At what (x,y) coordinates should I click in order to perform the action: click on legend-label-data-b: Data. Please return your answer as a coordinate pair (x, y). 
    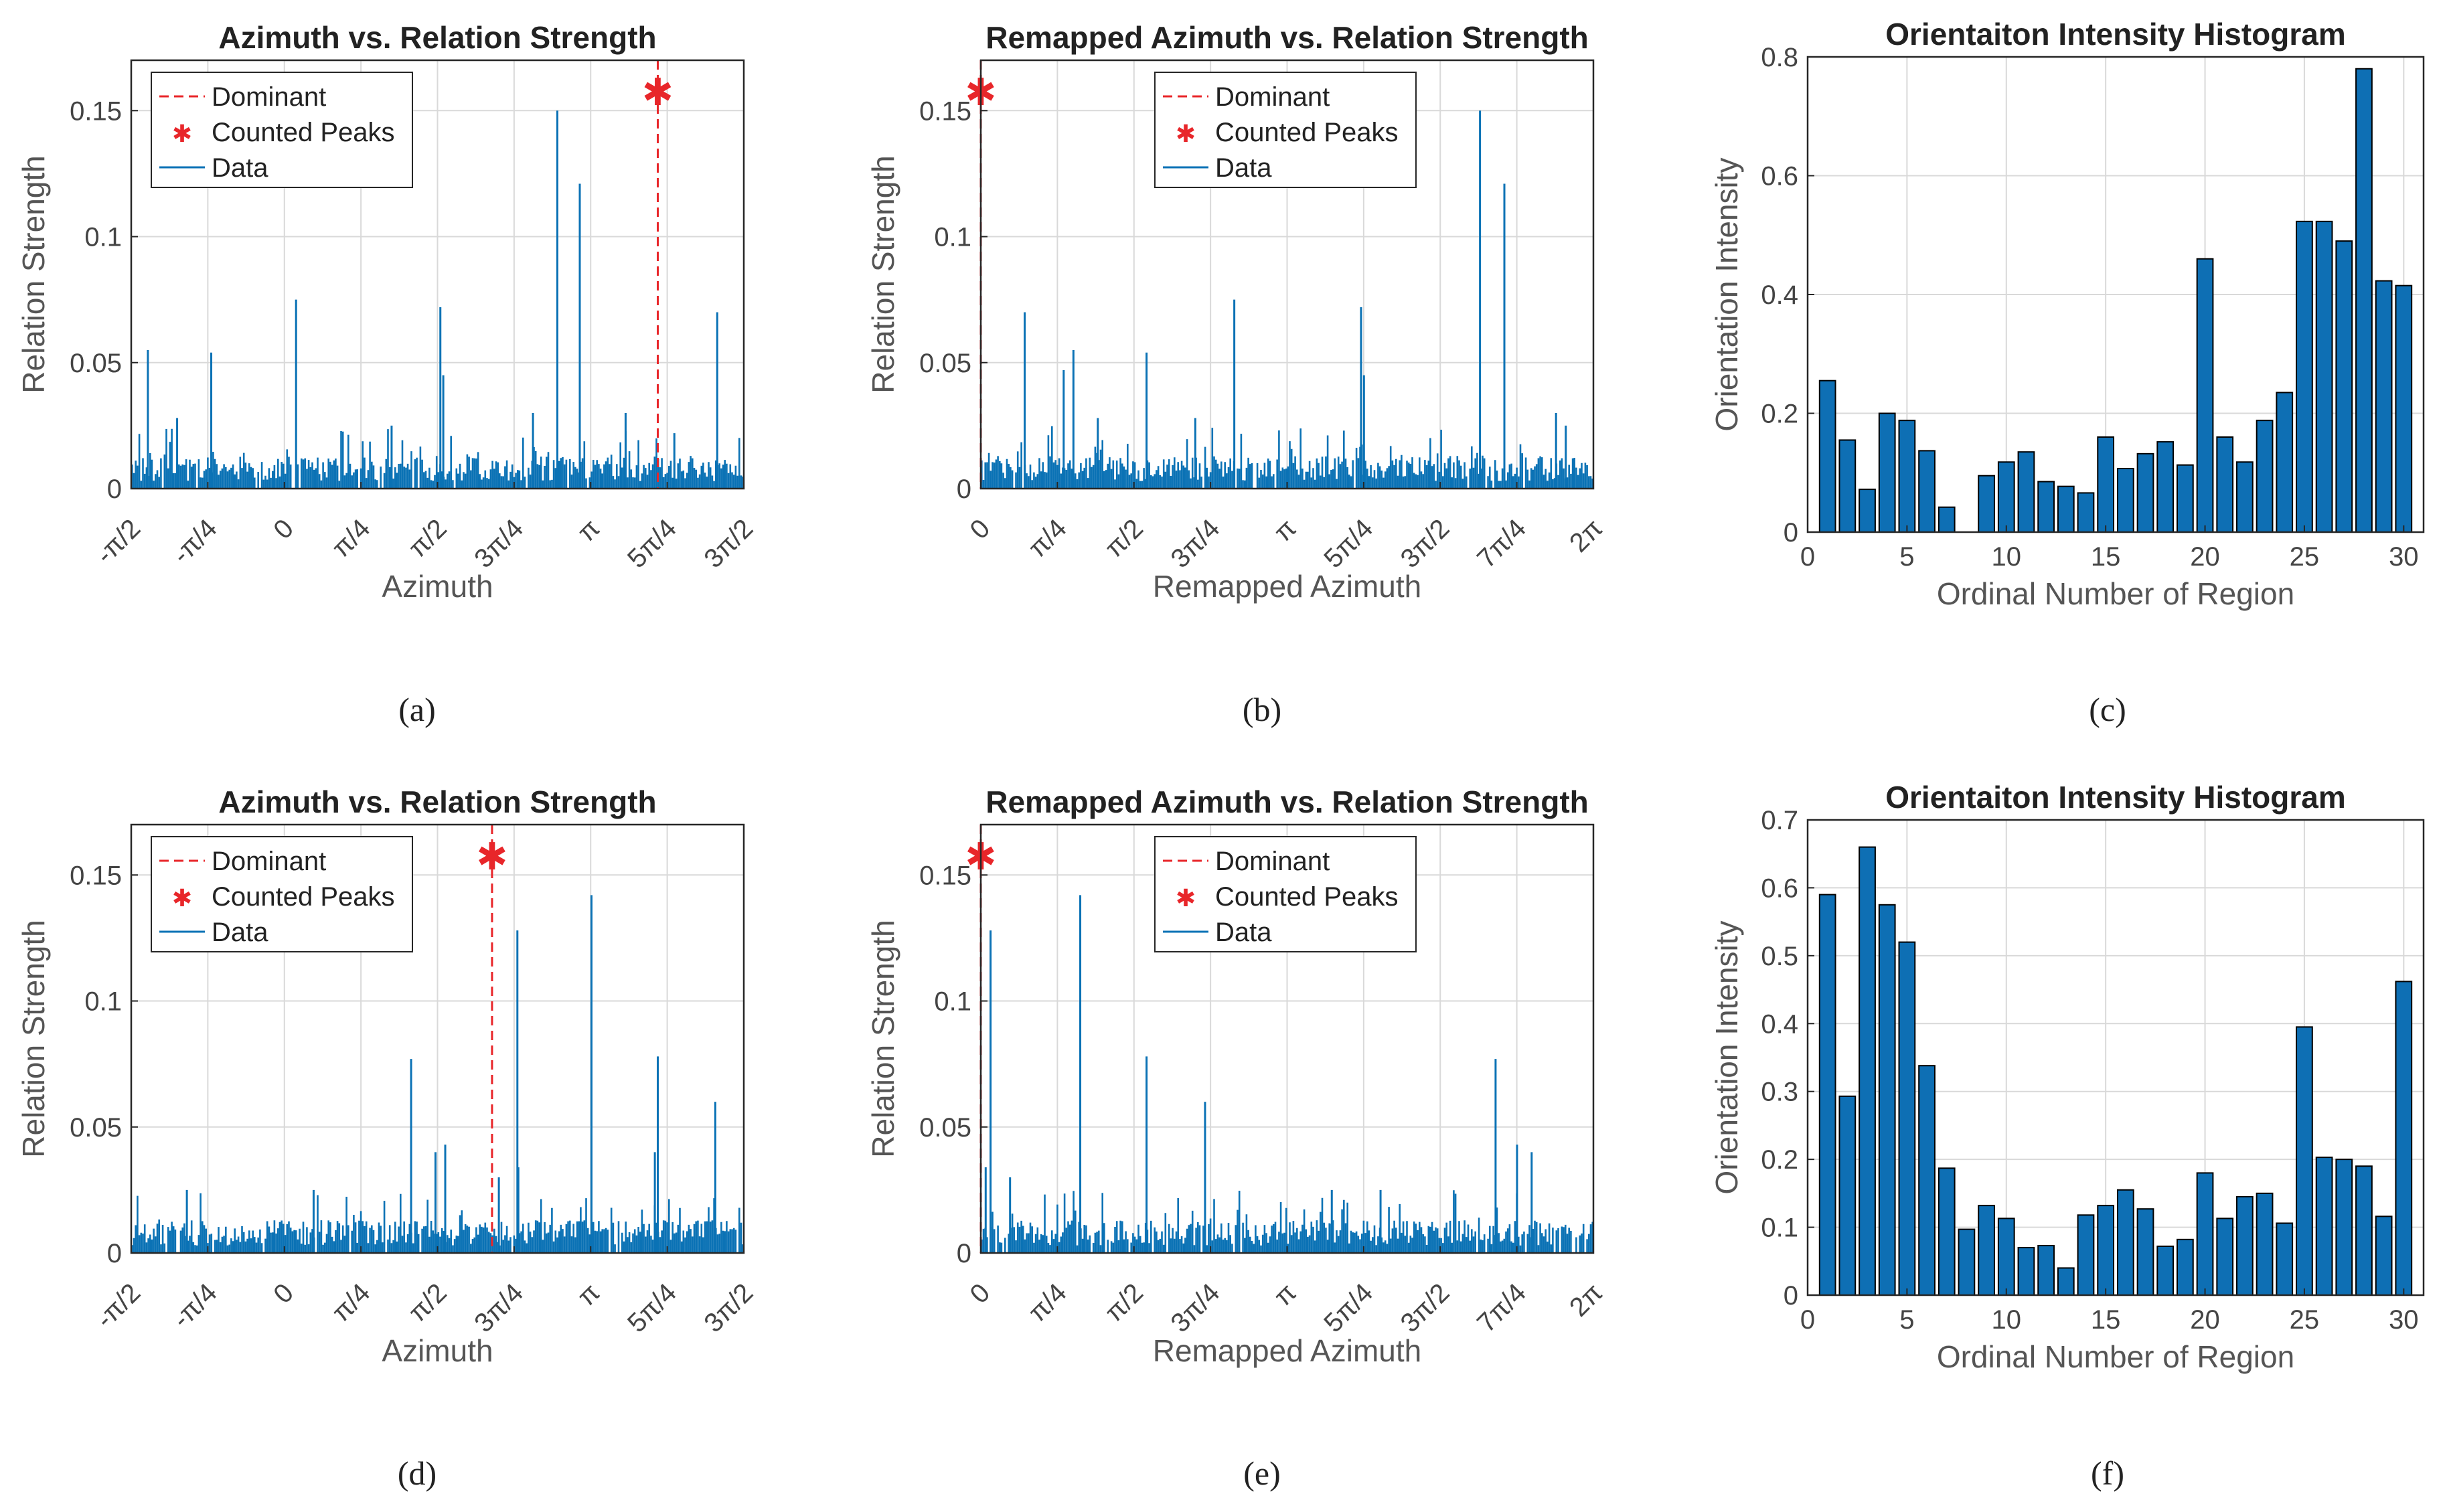
    Looking at the image, I should click on (1243, 168).